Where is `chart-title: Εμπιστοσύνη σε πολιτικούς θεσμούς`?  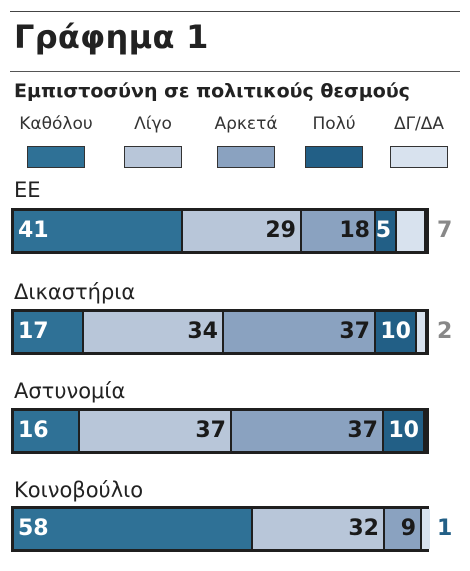
chart-title: Εμπιστοσύνη σε πολιτικούς θεσμούς is located at coordinates (212, 91).